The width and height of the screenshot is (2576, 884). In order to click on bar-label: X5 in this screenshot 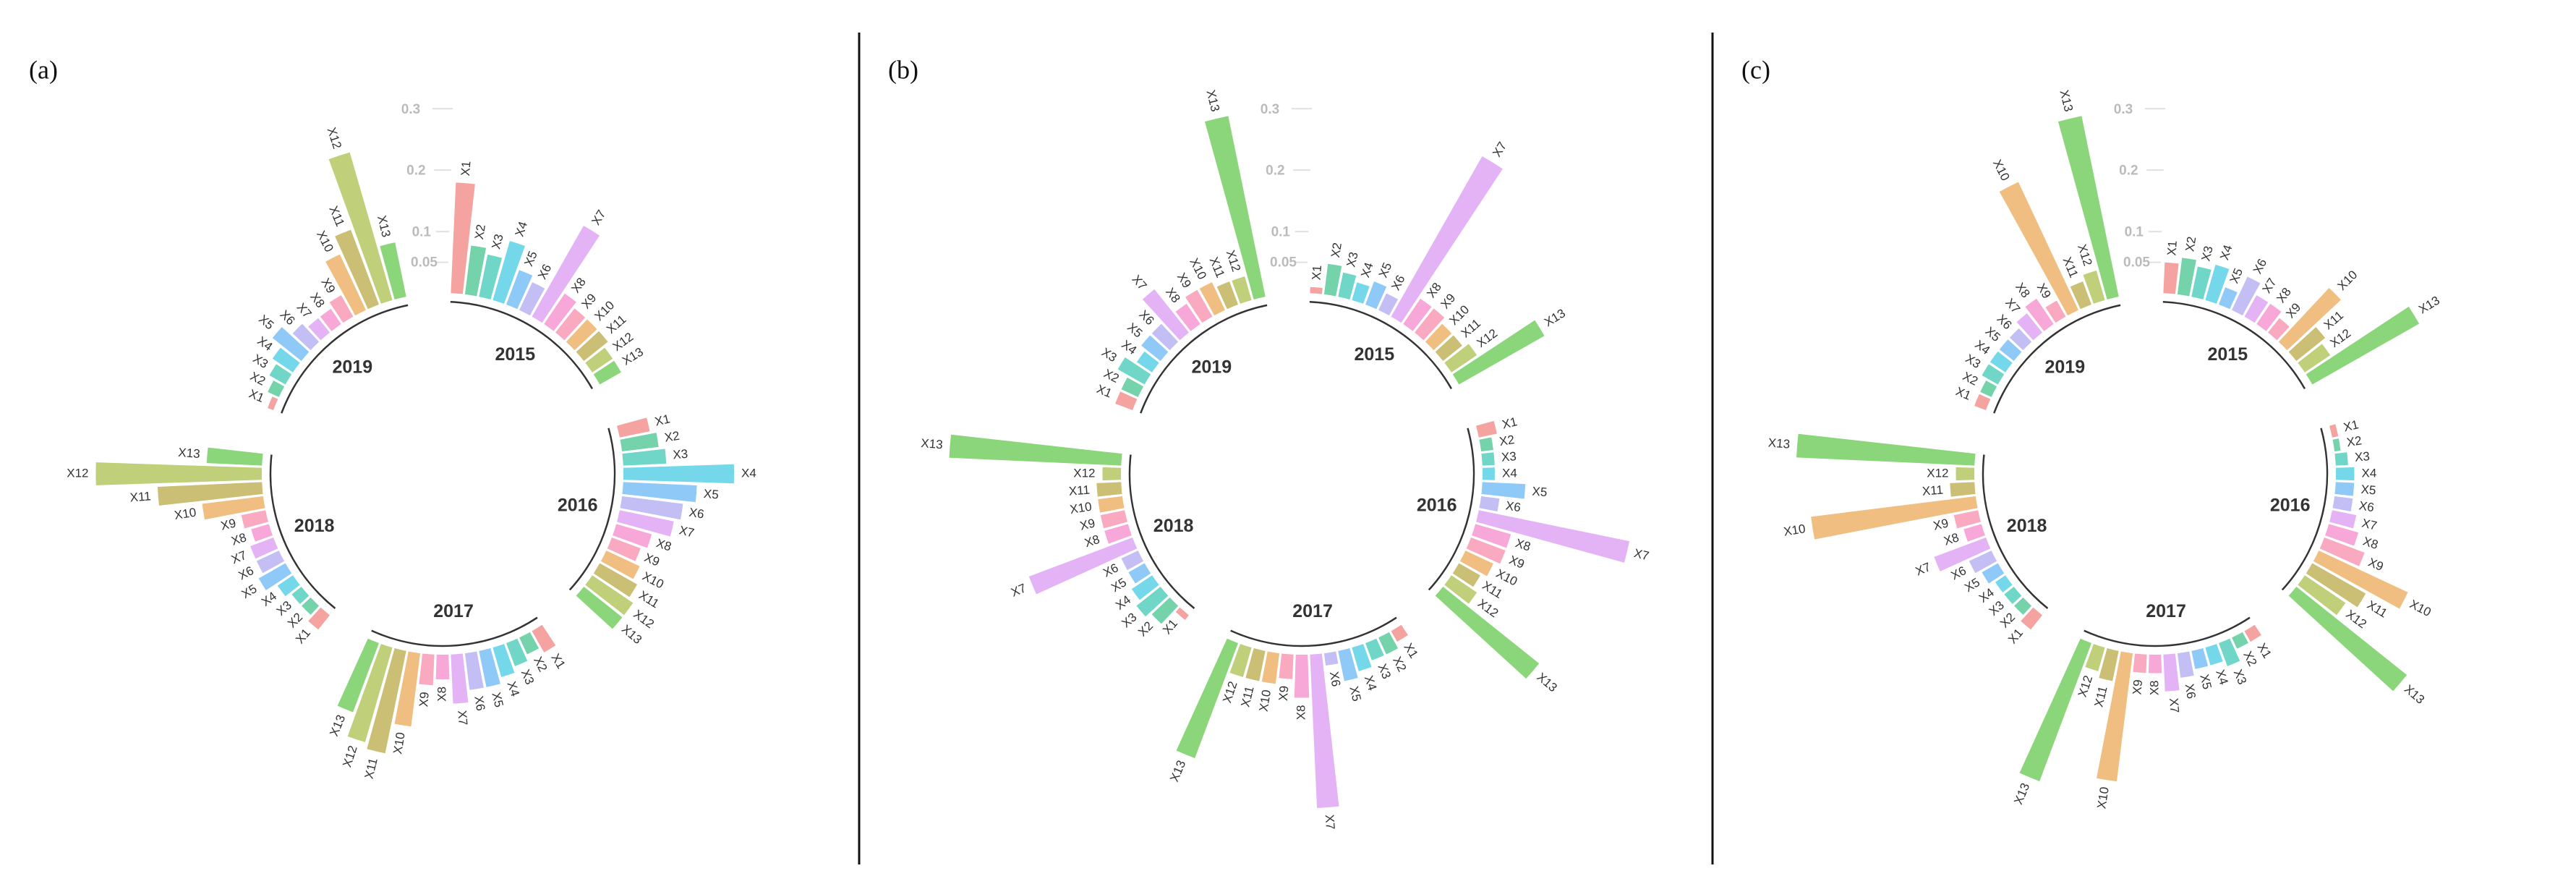, I will do `click(2205, 682)`.